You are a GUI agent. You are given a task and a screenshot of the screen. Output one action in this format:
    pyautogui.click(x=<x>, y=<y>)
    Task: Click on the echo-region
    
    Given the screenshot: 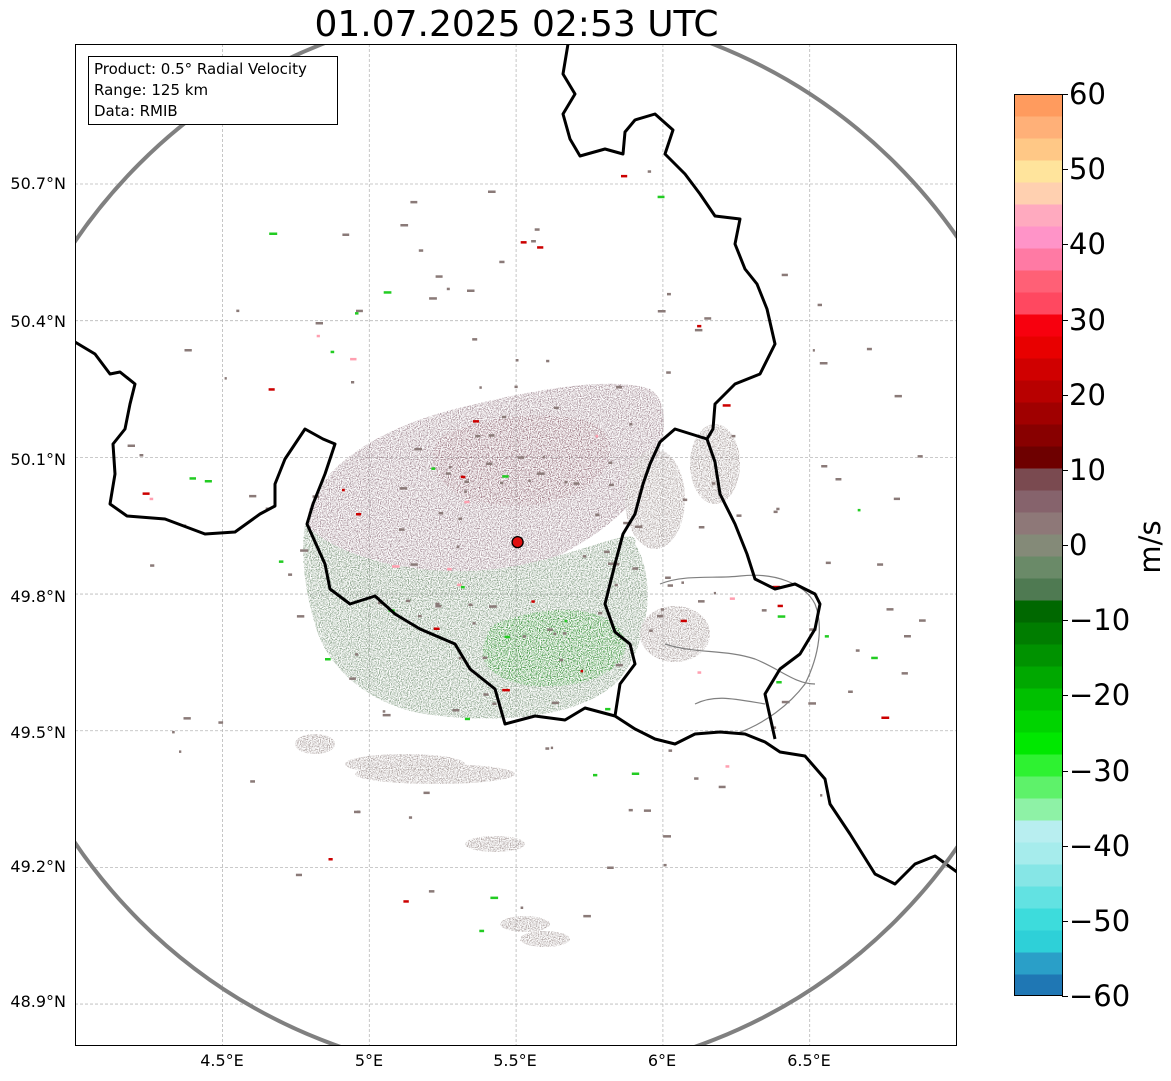 What is the action you would take?
    pyautogui.click(x=554, y=648)
    